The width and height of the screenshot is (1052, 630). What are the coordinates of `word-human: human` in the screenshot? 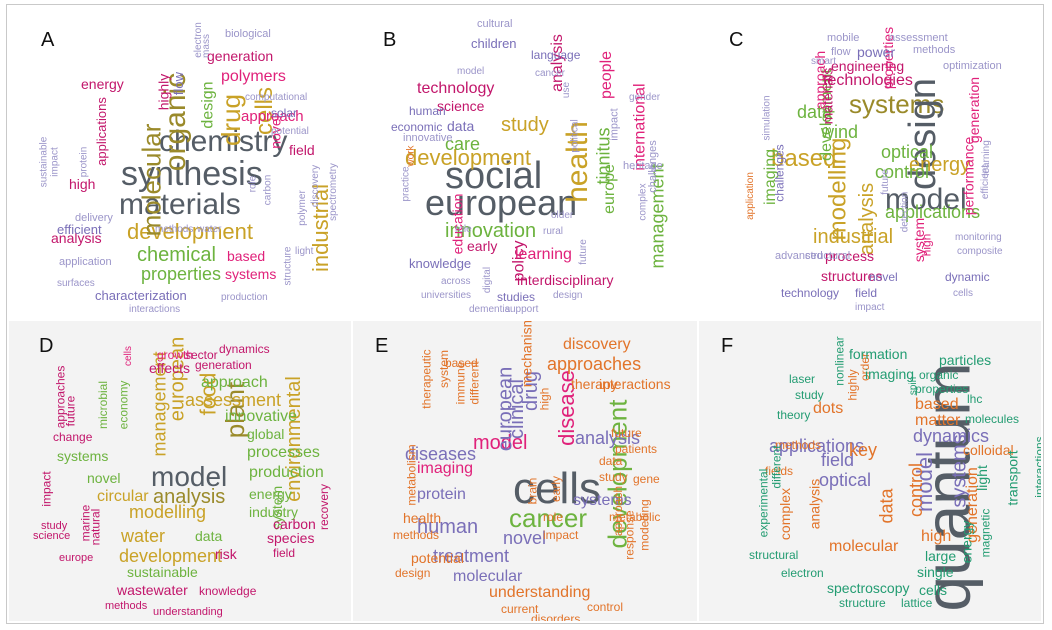 It's located at (427, 111).